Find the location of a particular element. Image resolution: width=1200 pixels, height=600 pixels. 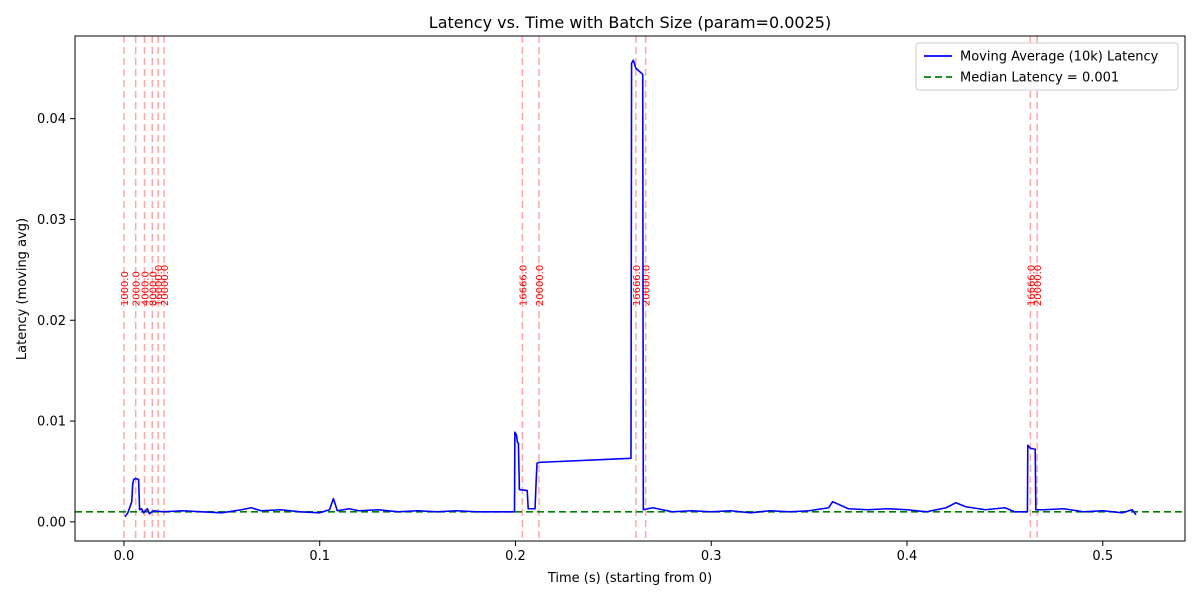

x-tick-label: 0.4 is located at coordinates (907, 556).